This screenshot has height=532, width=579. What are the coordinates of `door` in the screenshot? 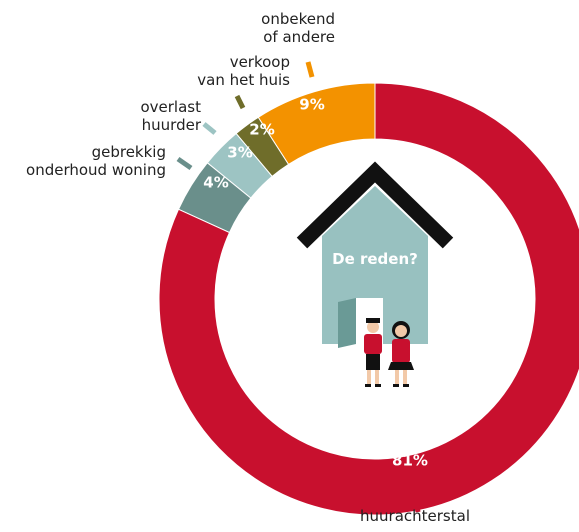 It's located at (347, 323).